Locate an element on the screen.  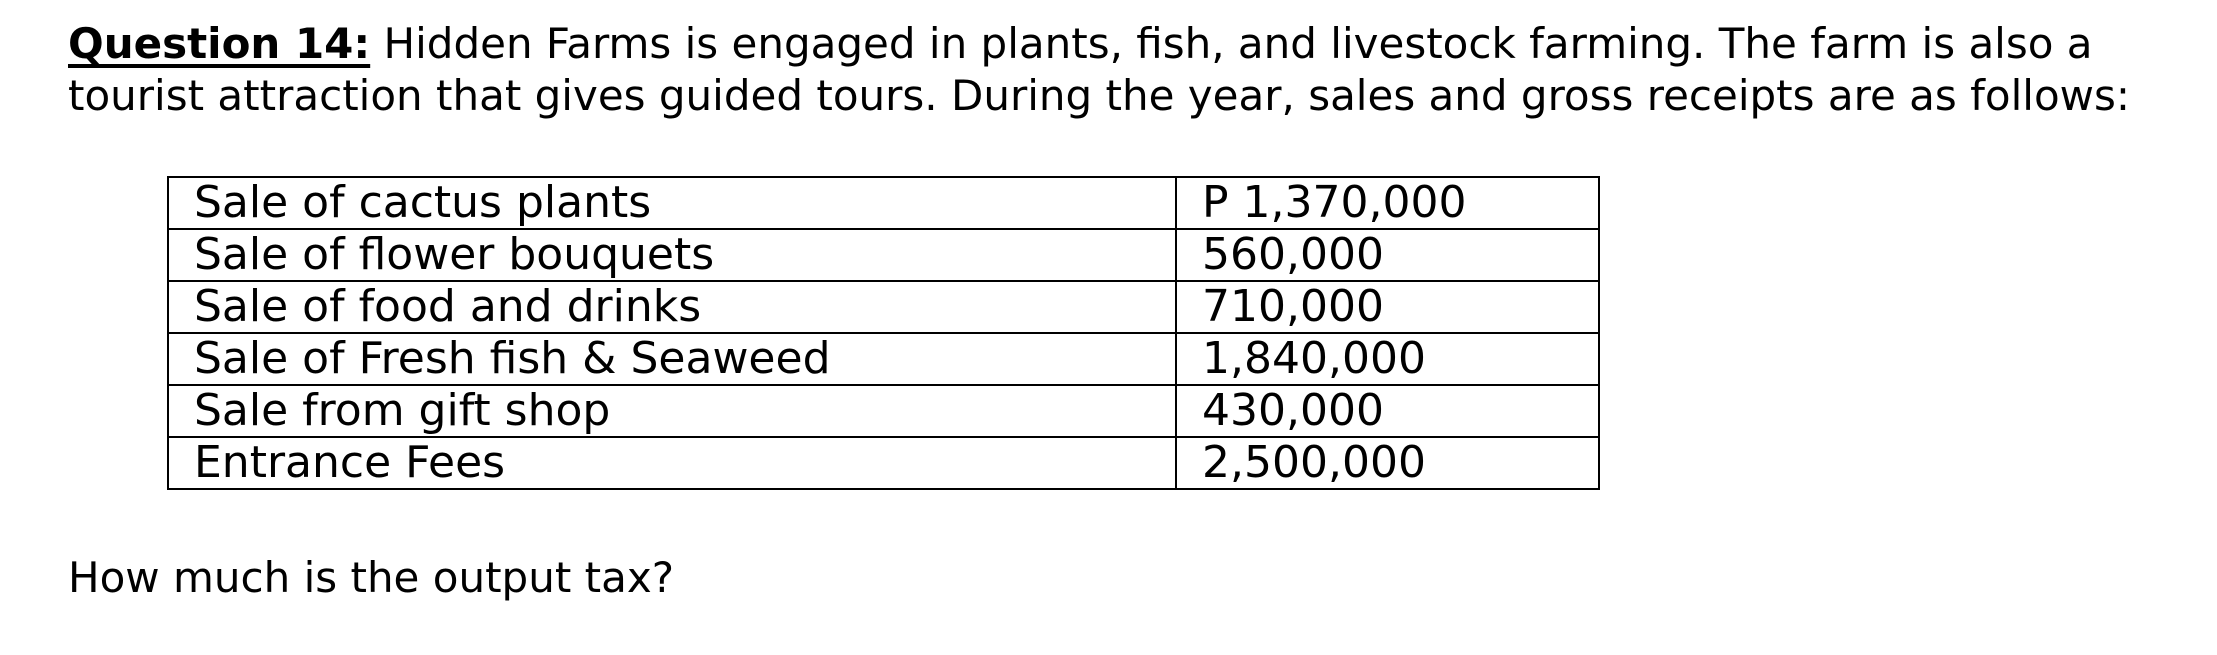
question-label: Question 14: is located at coordinates (219, 43).